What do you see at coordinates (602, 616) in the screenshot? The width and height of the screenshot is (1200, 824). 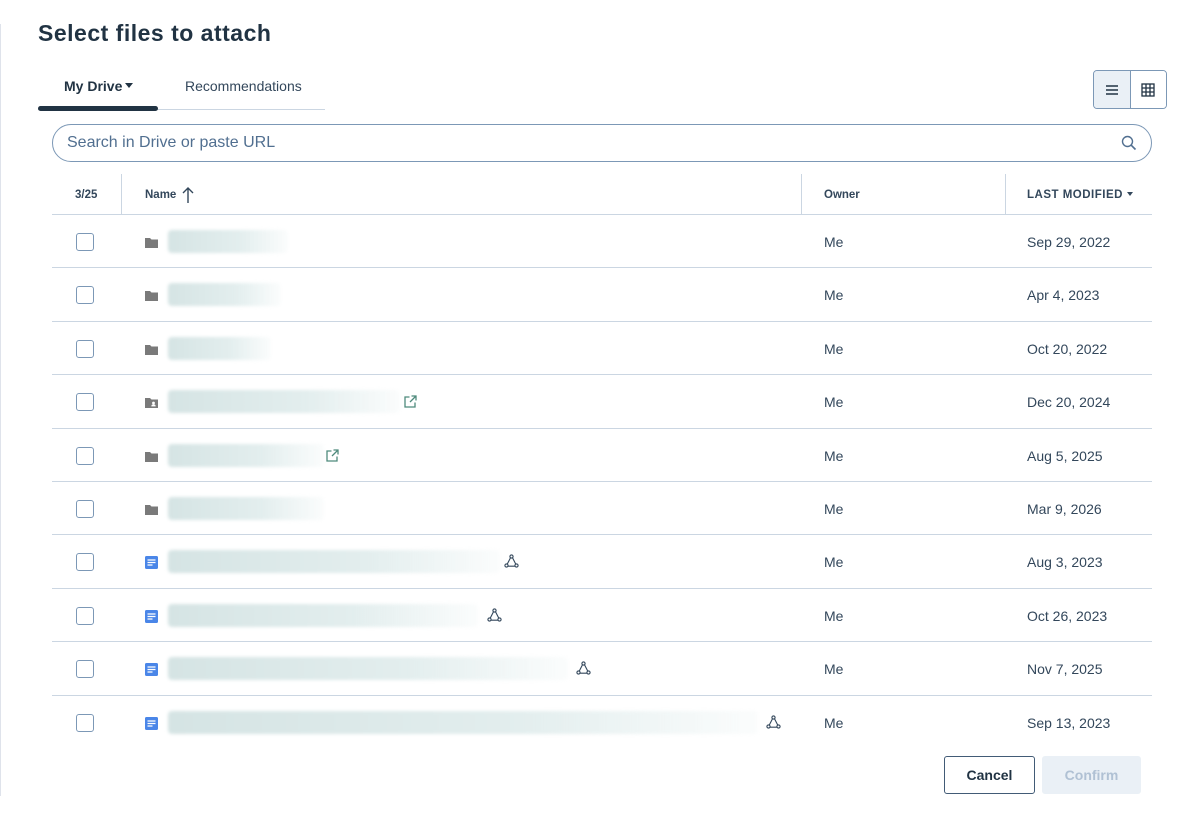 I see `table-row: Me Oct 26, 2023` at bounding box center [602, 616].